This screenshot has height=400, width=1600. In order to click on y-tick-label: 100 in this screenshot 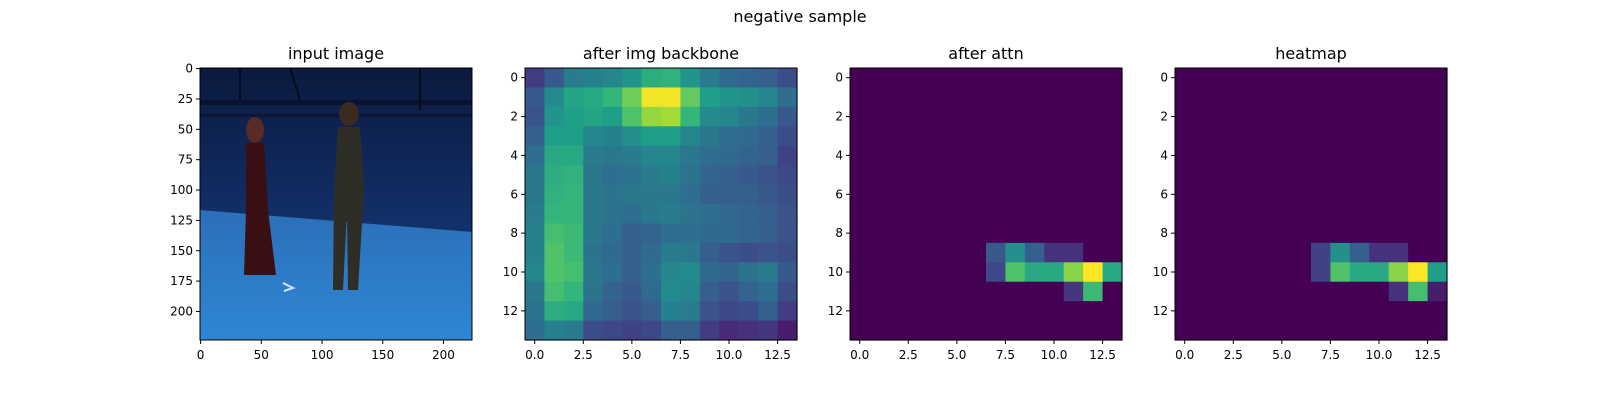, I will do `click(181, 190)`.